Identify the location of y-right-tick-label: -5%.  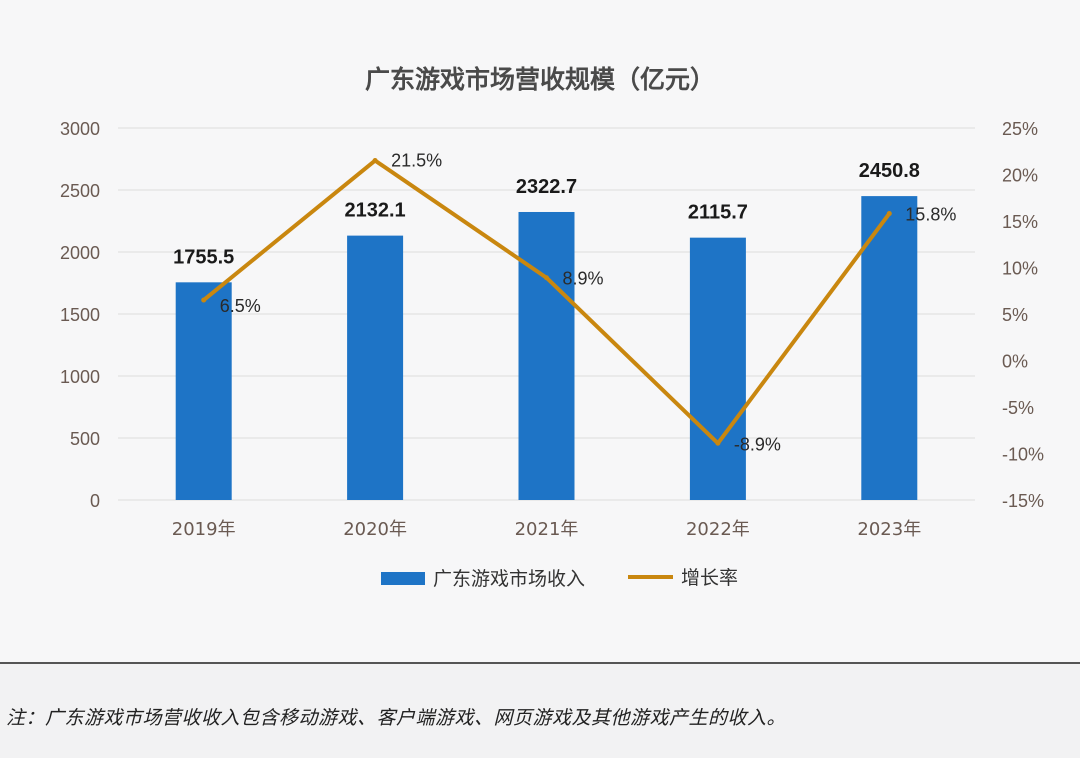
(1018, 408).